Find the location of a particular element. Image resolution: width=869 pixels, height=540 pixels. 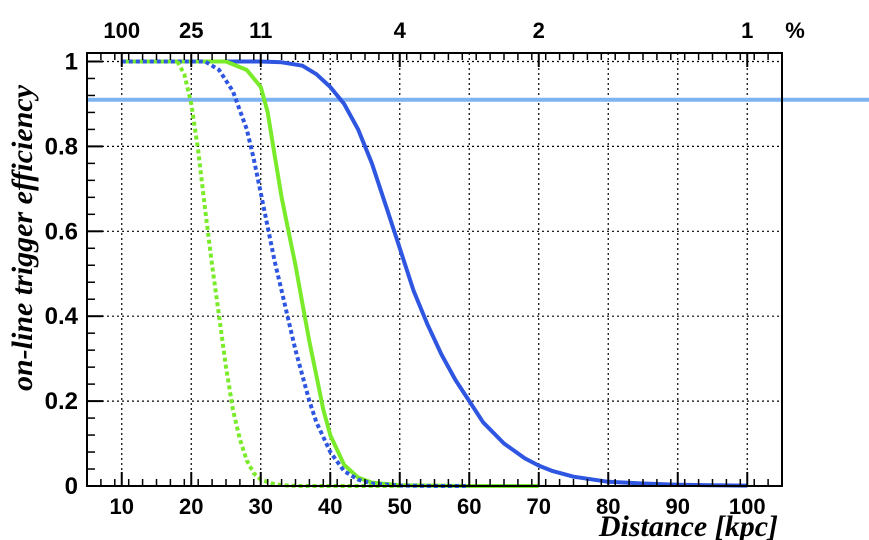

top-axis-label: 100 is located at coordinates (121, 30).